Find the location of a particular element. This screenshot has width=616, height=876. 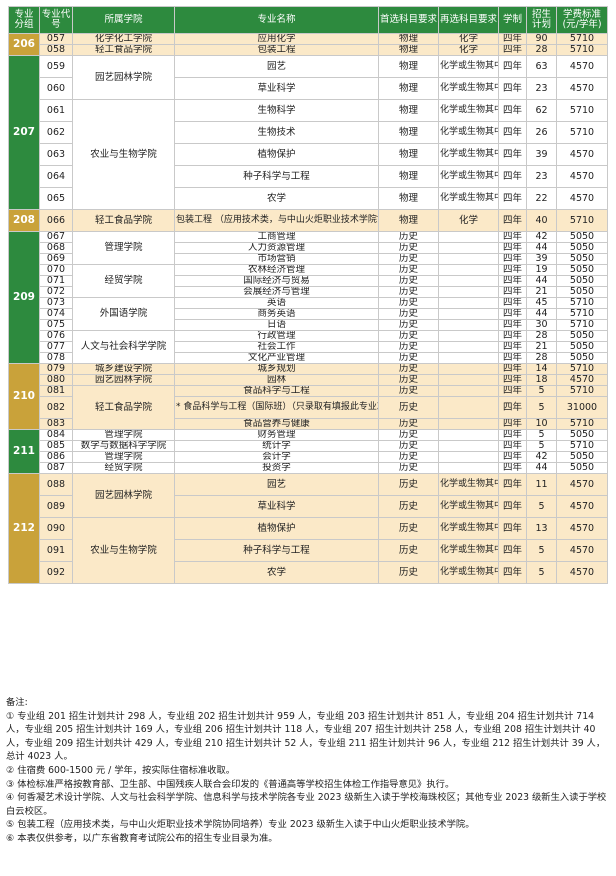

code-cell: 088 is located at coordinates (56, 484).